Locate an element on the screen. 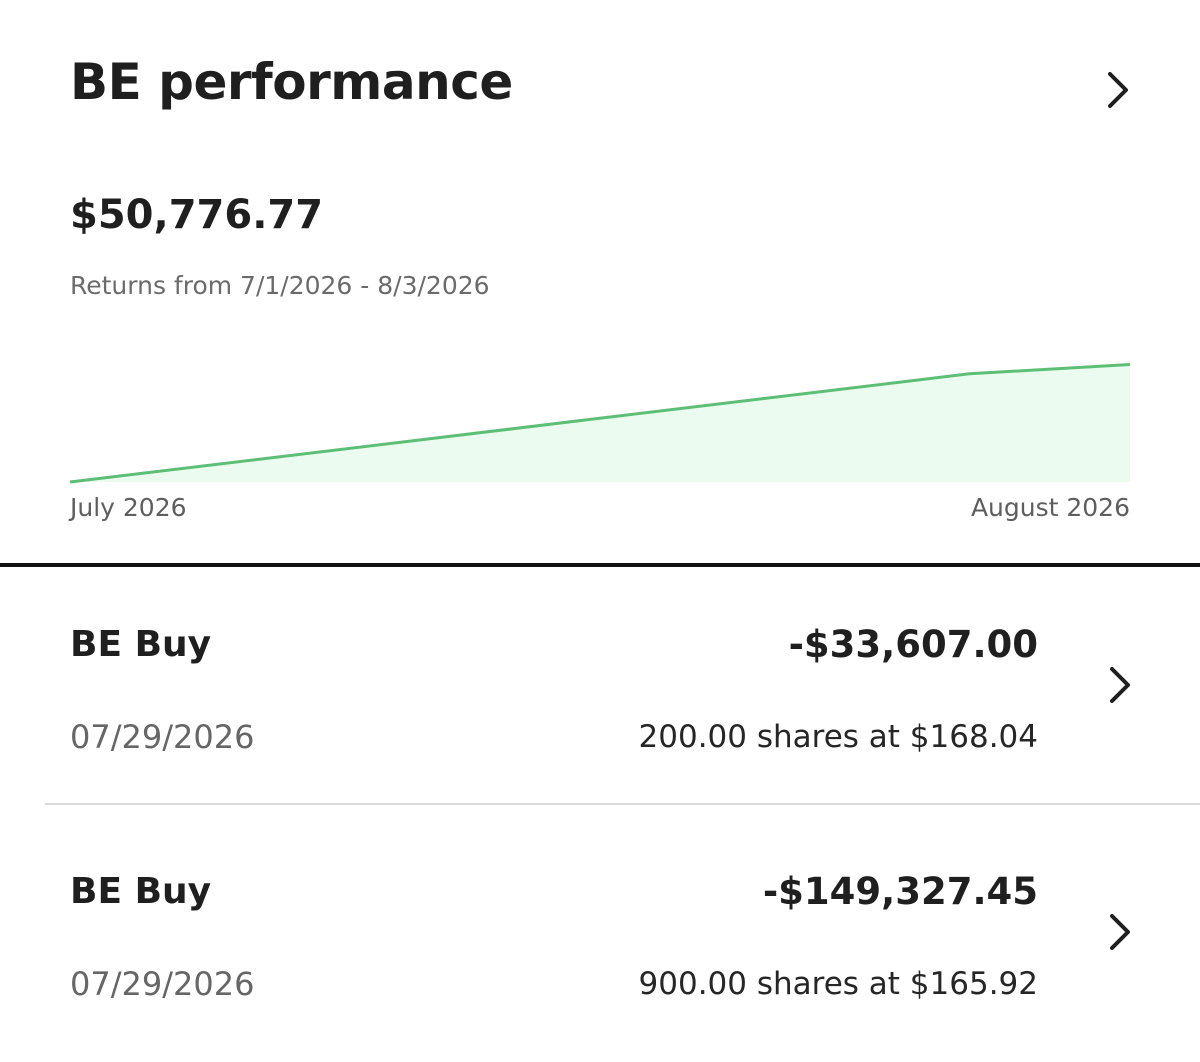  performance-header: BE performance is located at coordinates (605, 87).